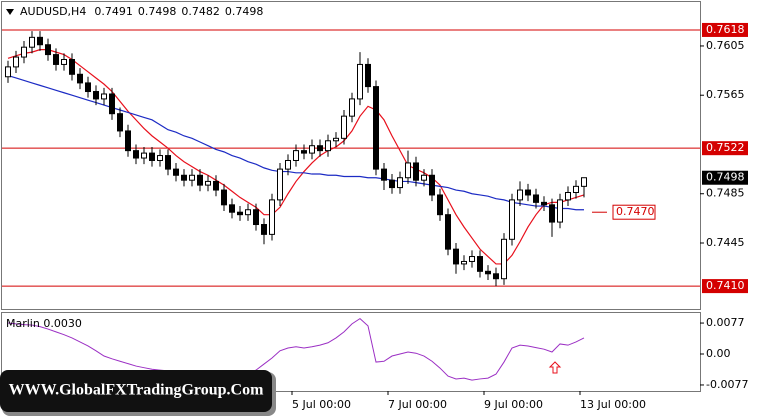 This screenshot has height=417, width=758. Describe the element at coordinates (725, 193) in the screenshot. I see `y-tick-label: 0.7485` at that location.